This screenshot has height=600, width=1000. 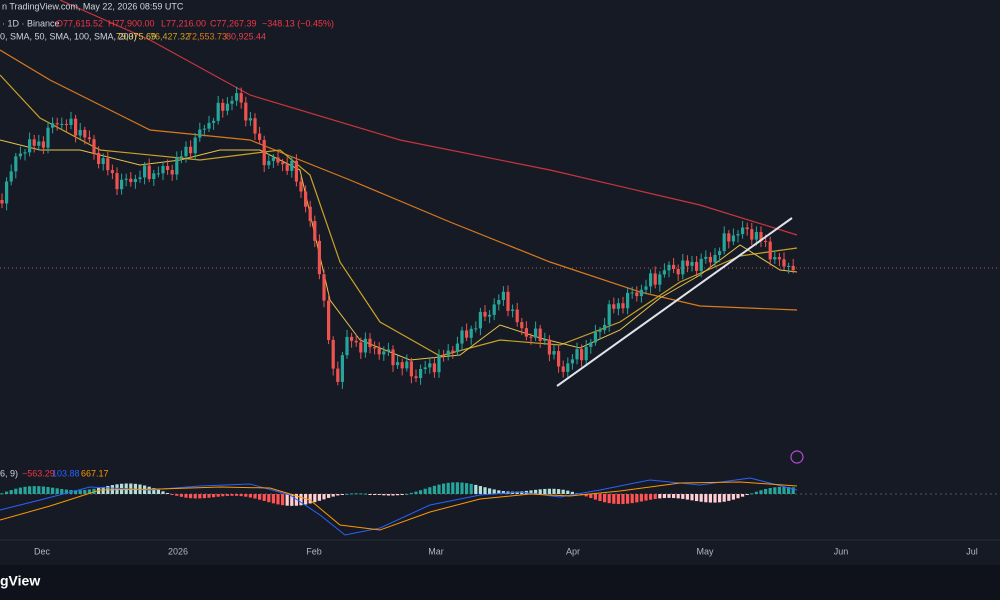 What do you see at coordinates (972, 551) in the screenshot?
I see `time-label: Jul` at bounding box center [972, 551].